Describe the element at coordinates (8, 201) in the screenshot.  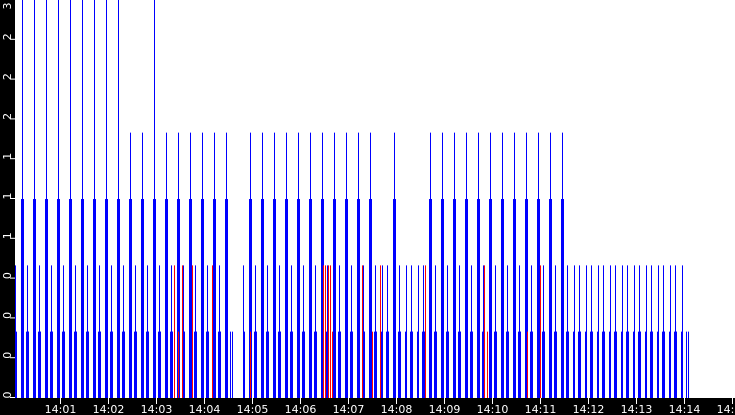
I see `y-axis: 0 0 0 0 1 1 1 2 2 2 3` at that location.